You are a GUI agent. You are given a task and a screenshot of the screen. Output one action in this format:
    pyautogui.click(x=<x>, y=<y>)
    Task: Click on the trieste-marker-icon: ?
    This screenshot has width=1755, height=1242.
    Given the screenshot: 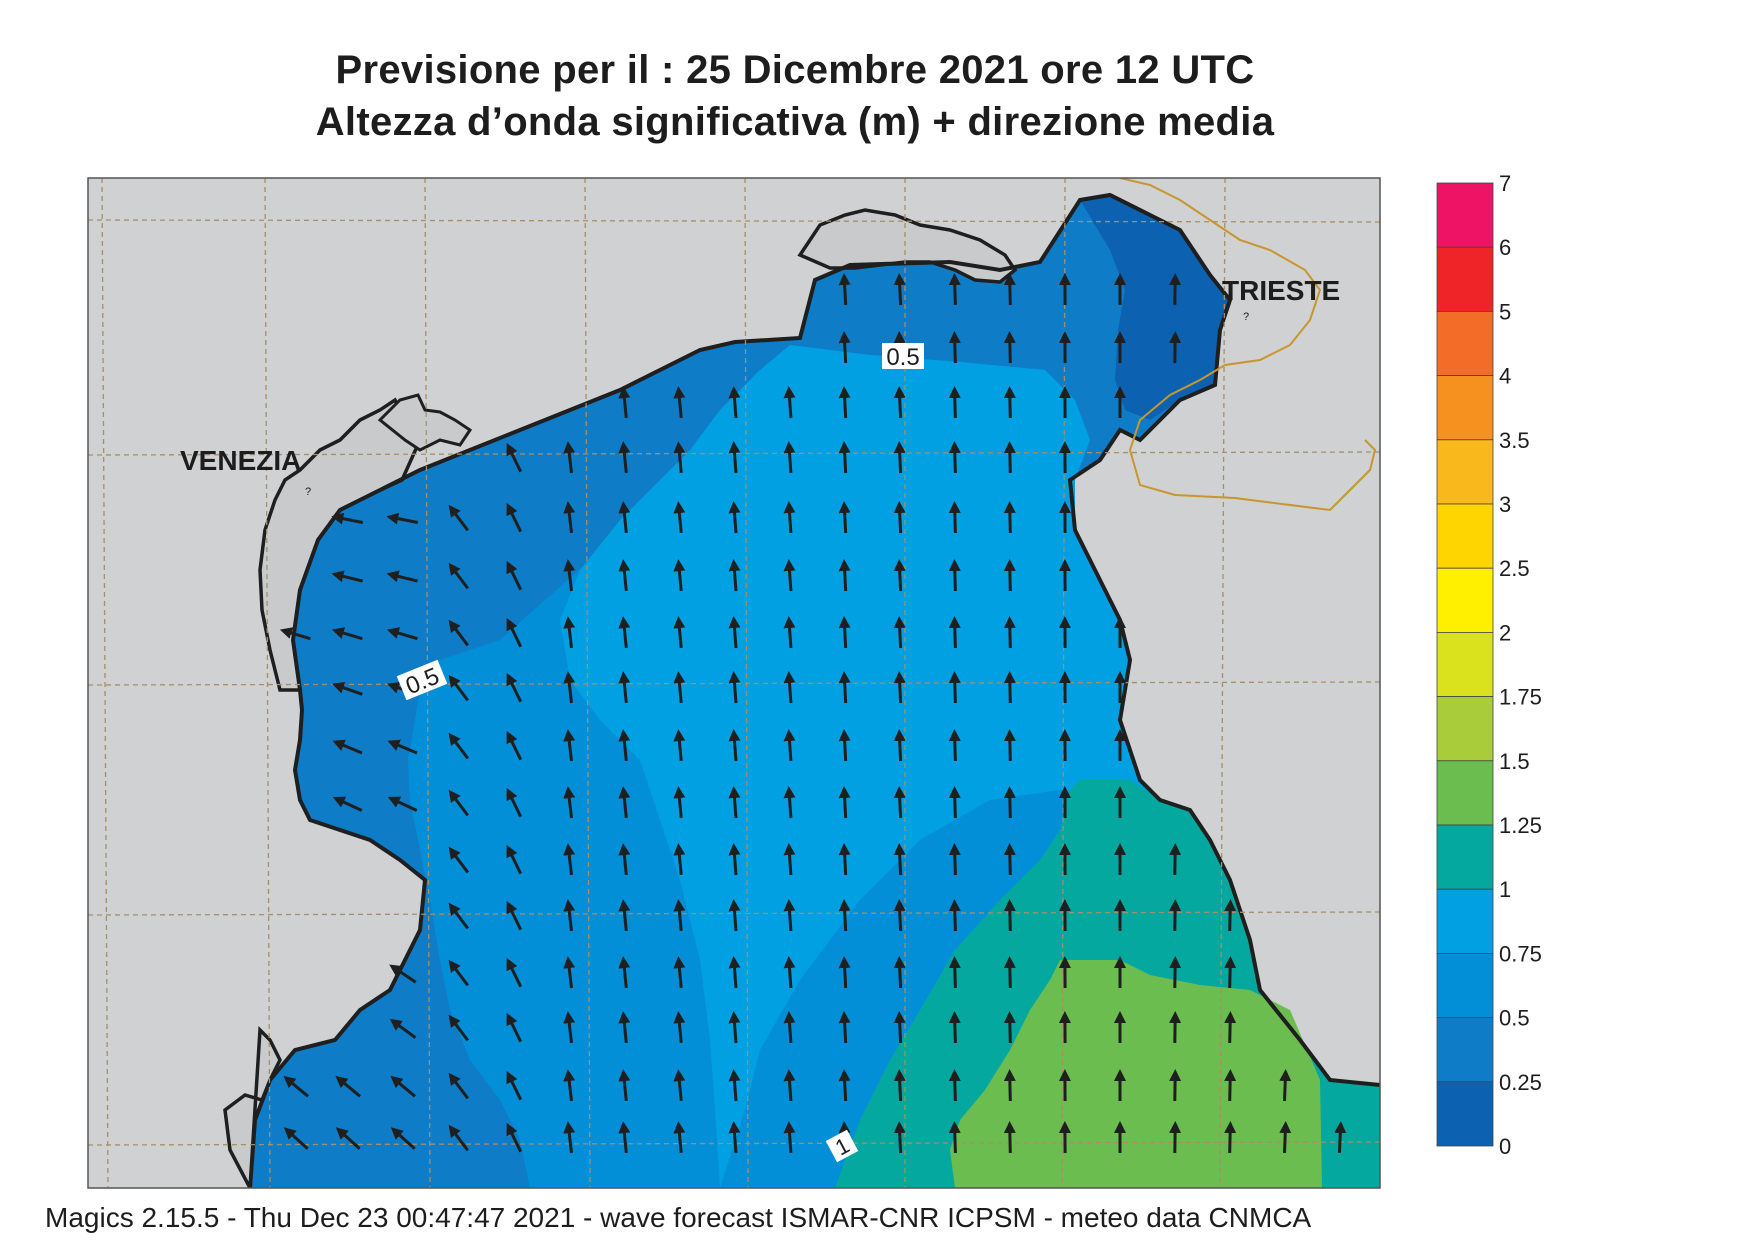 What is the action you would take?
    pyautogui.click(x=1246, y=317)
    